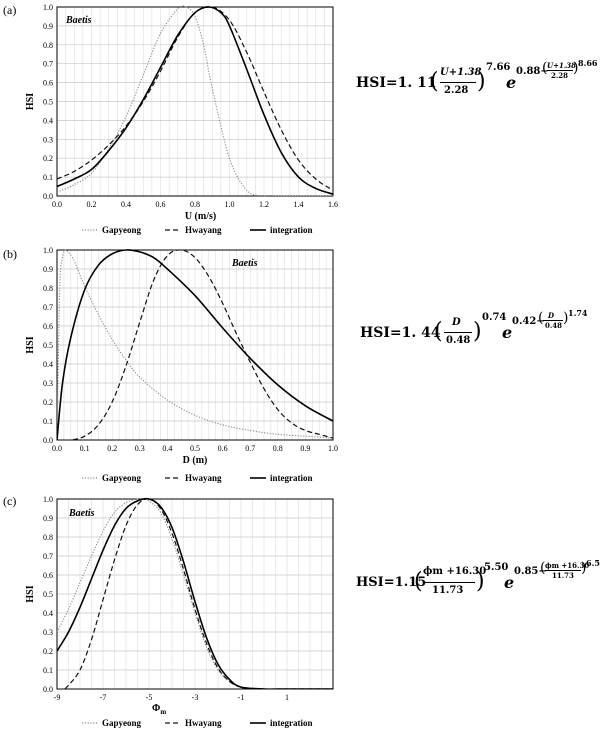 Image resolution: width=600 pixels, height=738 pixels. Describe the element at coordinates (456, 90) in the screenshot. I see `fraction-denominator: 2.28` at that location.